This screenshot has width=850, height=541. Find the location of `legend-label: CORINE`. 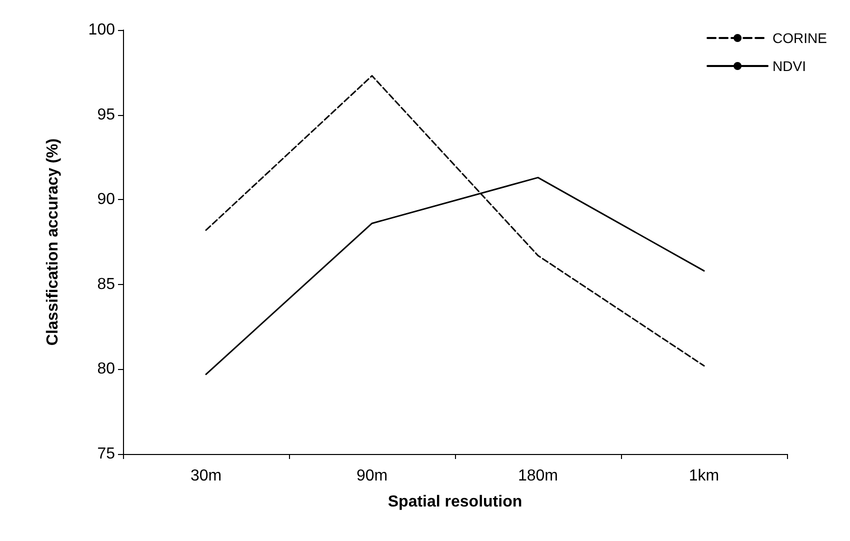

legend-label: CORINE is located at coordinates (800, 38).